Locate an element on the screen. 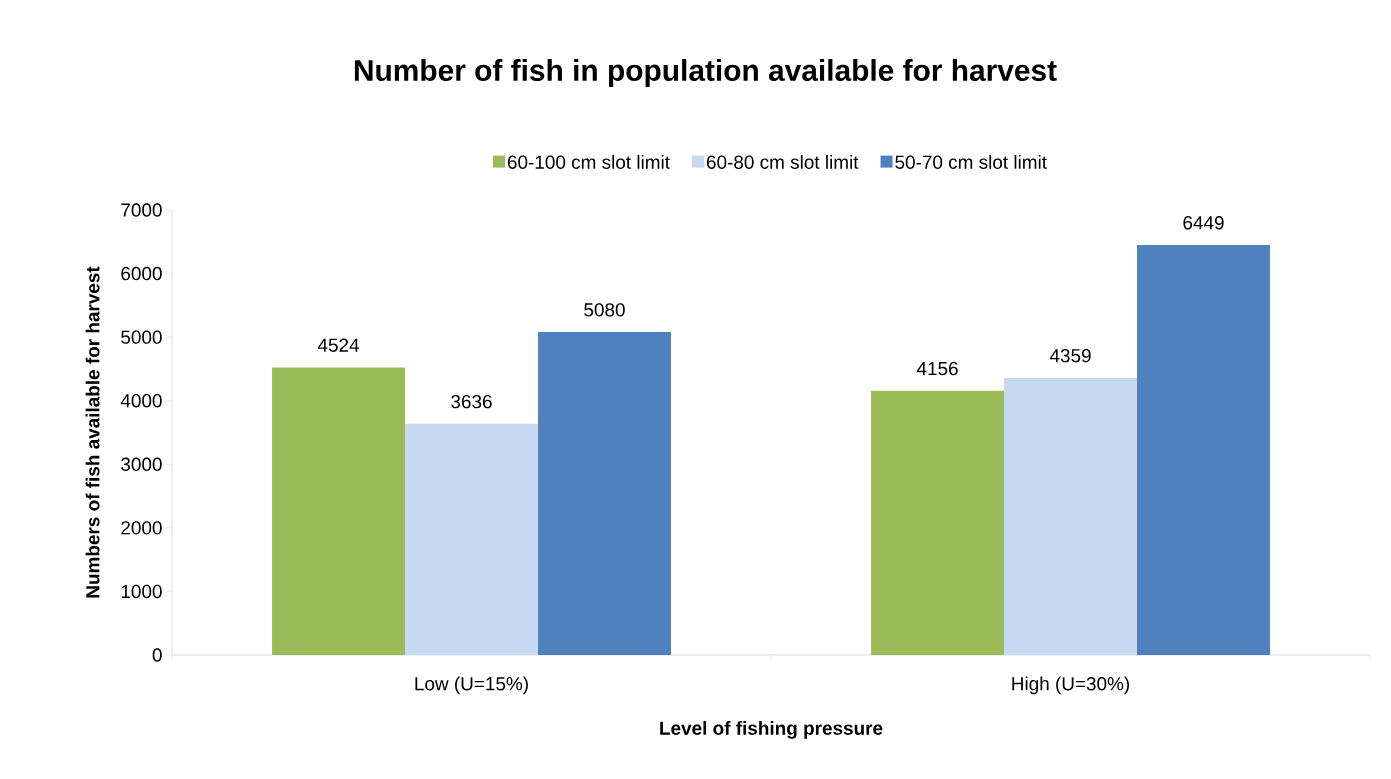 Image resolution: width=1391 pixels, height=779 pixels. data-label: 4359 is located at coordinates (1070, 355).